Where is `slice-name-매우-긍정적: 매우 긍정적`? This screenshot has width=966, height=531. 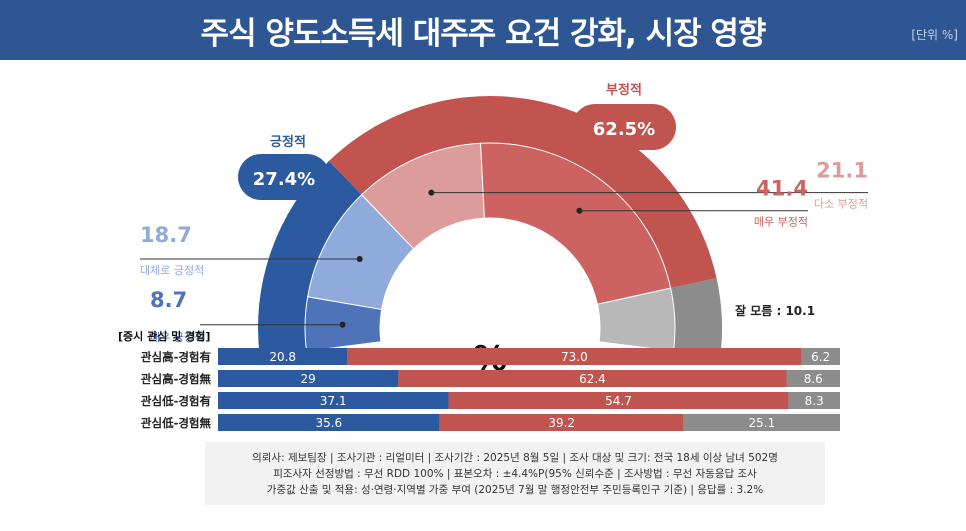
slice-name-매우-긍정적: 매우 긍정적 is located at coordinates (177, 337).